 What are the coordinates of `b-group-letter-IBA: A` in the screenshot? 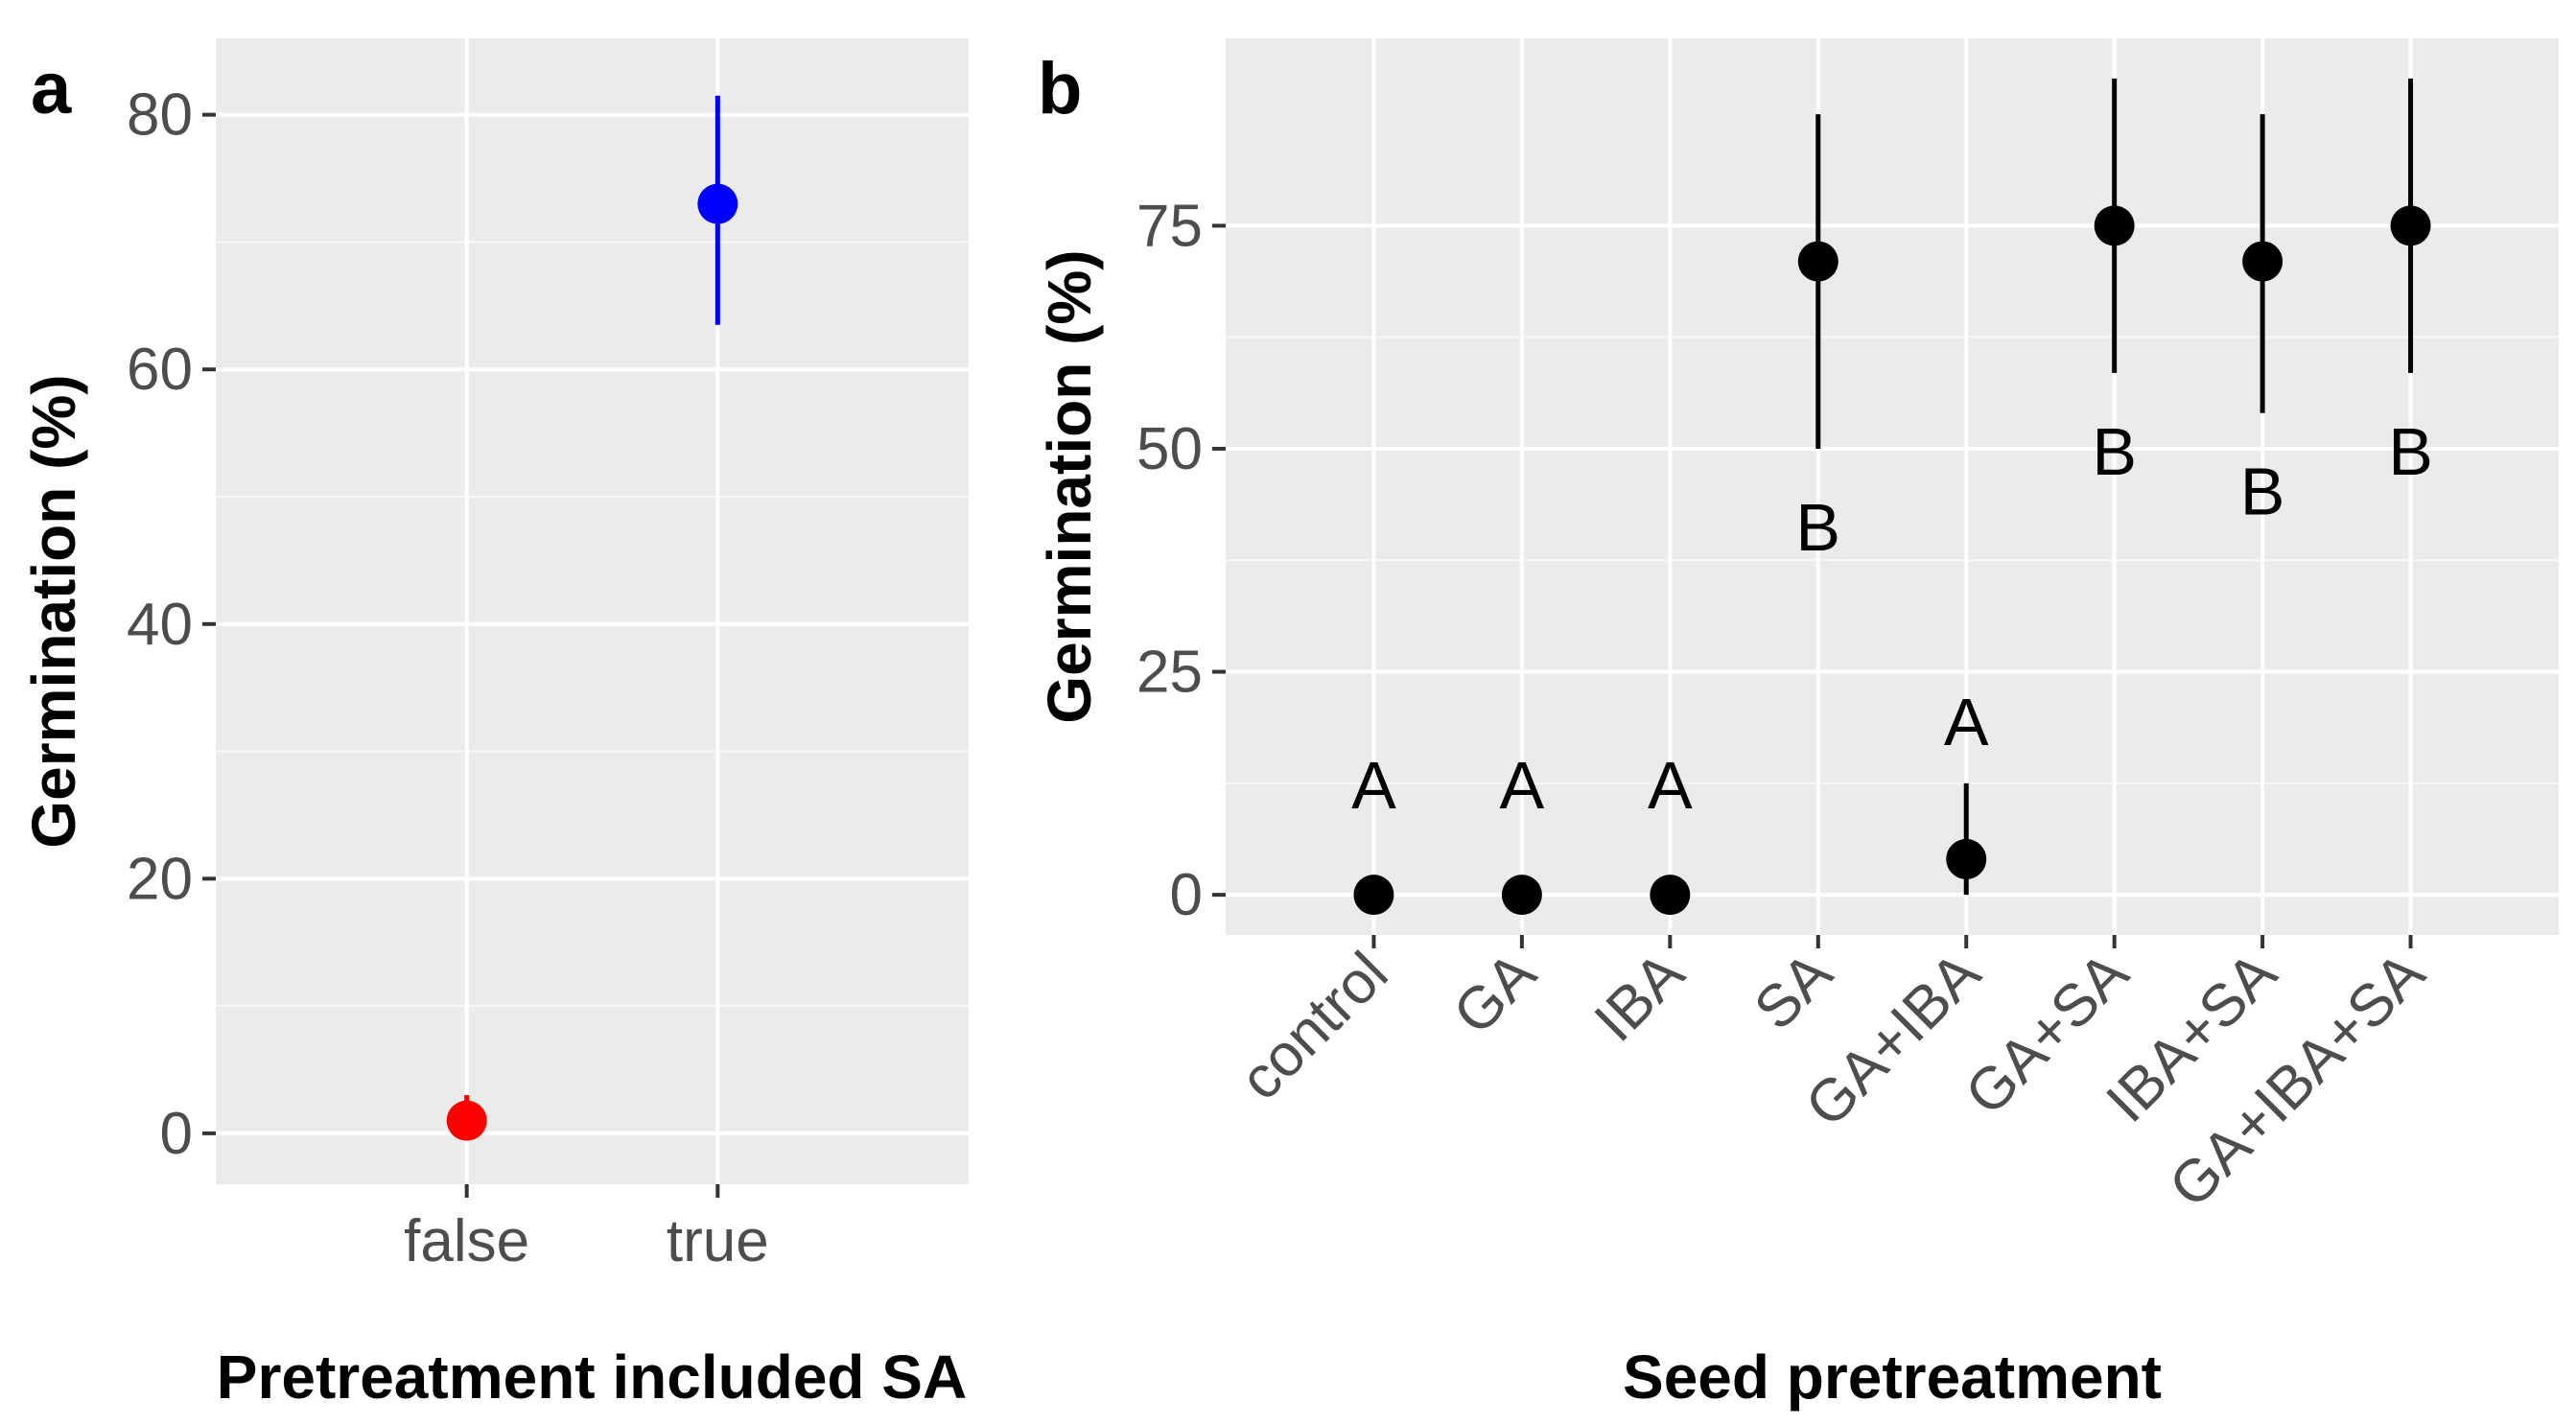 It's located at (1670, 785).